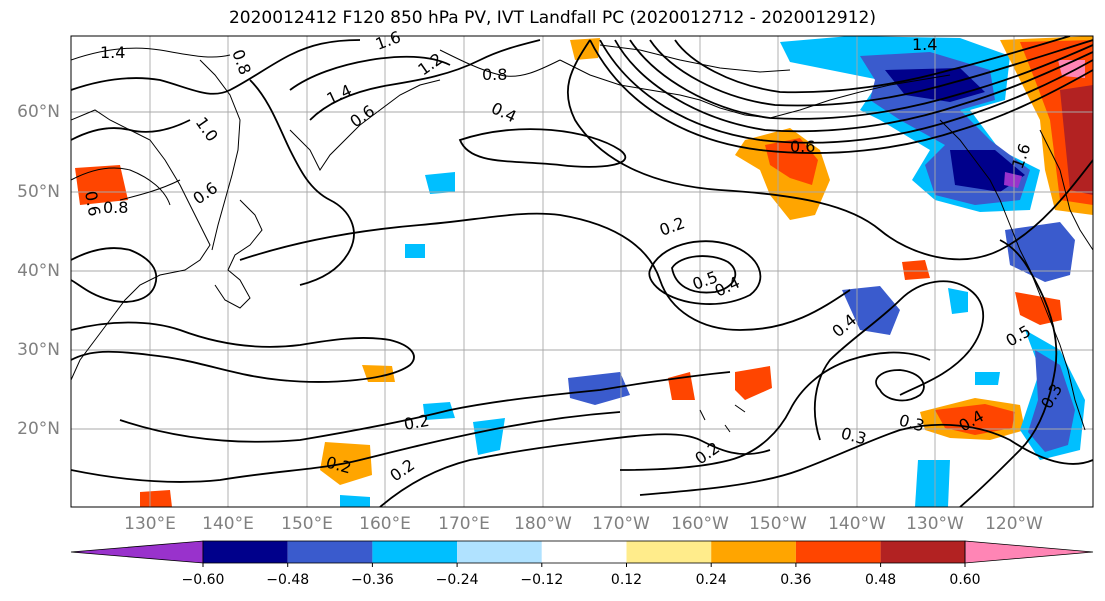  I want to click on lon-label-150w: 150°W, so click(778, 524).